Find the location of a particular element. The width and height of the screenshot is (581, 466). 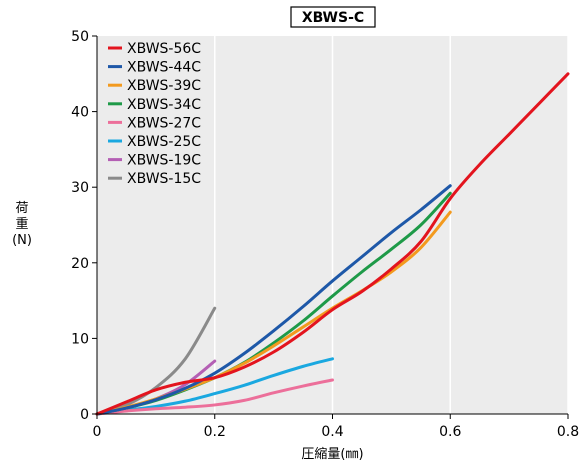

y-axis-label-part: 重 is located at coordinates (21, 224).